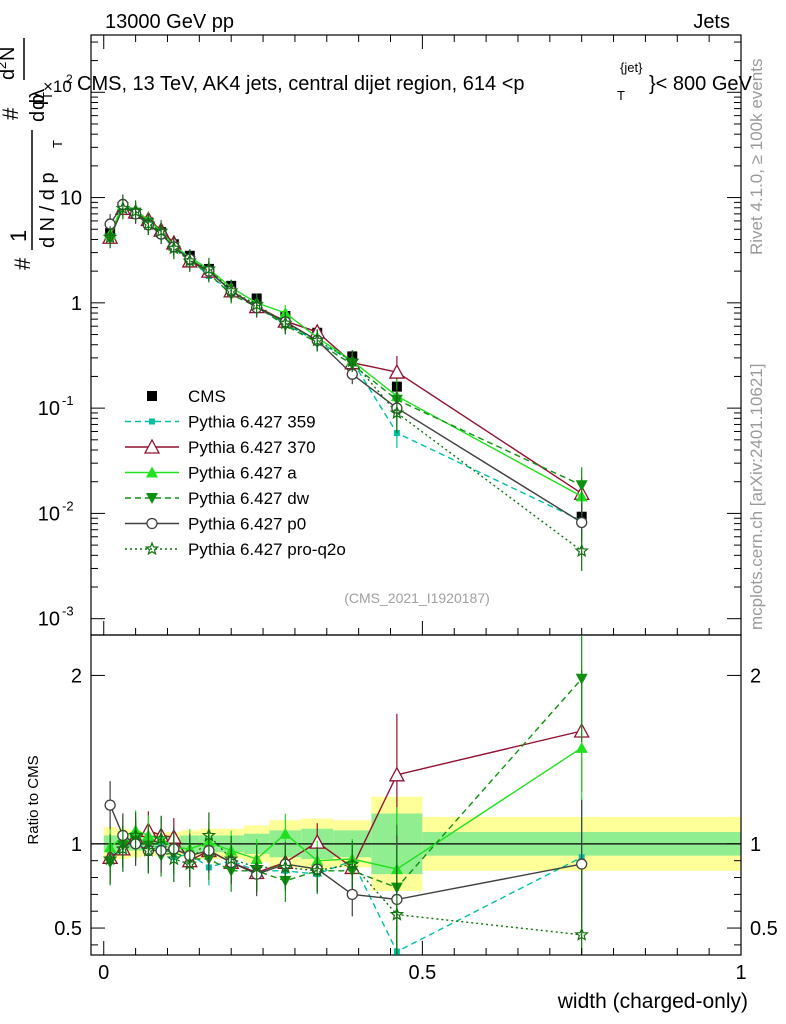  Describe the element at coordinates (249, 498) in the screenshot. I see `legend-label: Pythia 6.427 dw` at that location.